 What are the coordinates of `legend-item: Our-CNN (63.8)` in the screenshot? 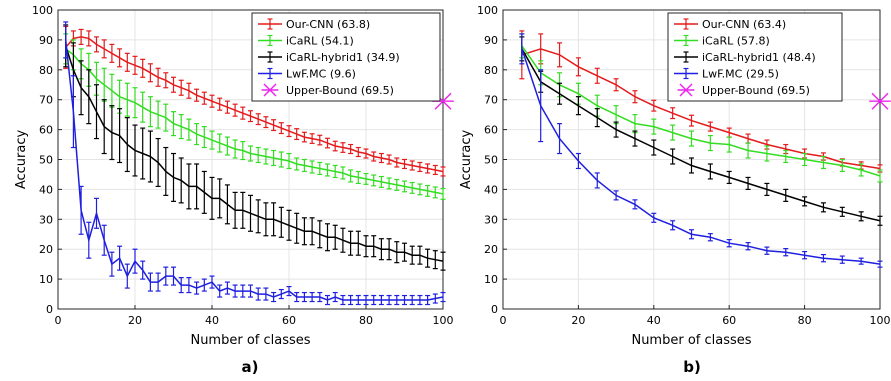 It's located at (314, 24).